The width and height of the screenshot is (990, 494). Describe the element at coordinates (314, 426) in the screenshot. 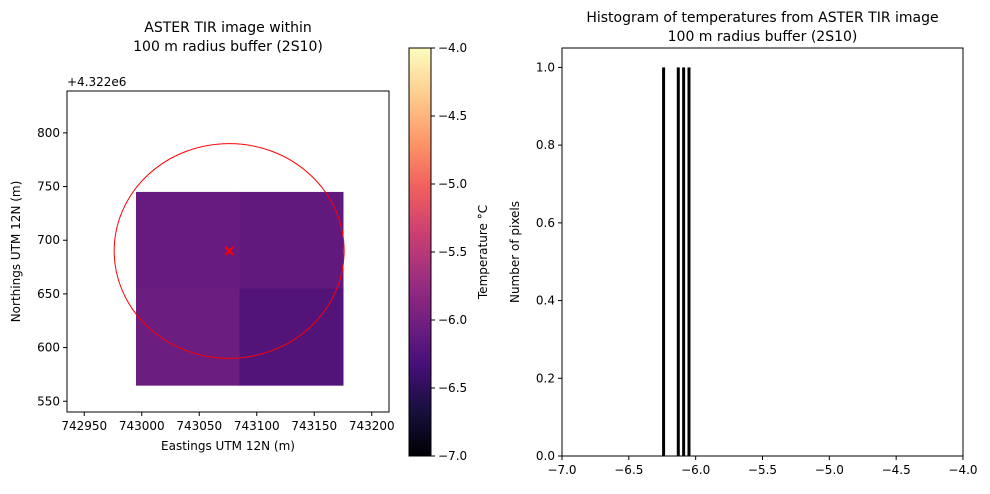

I see `x-tick-label: 743150` at that location.